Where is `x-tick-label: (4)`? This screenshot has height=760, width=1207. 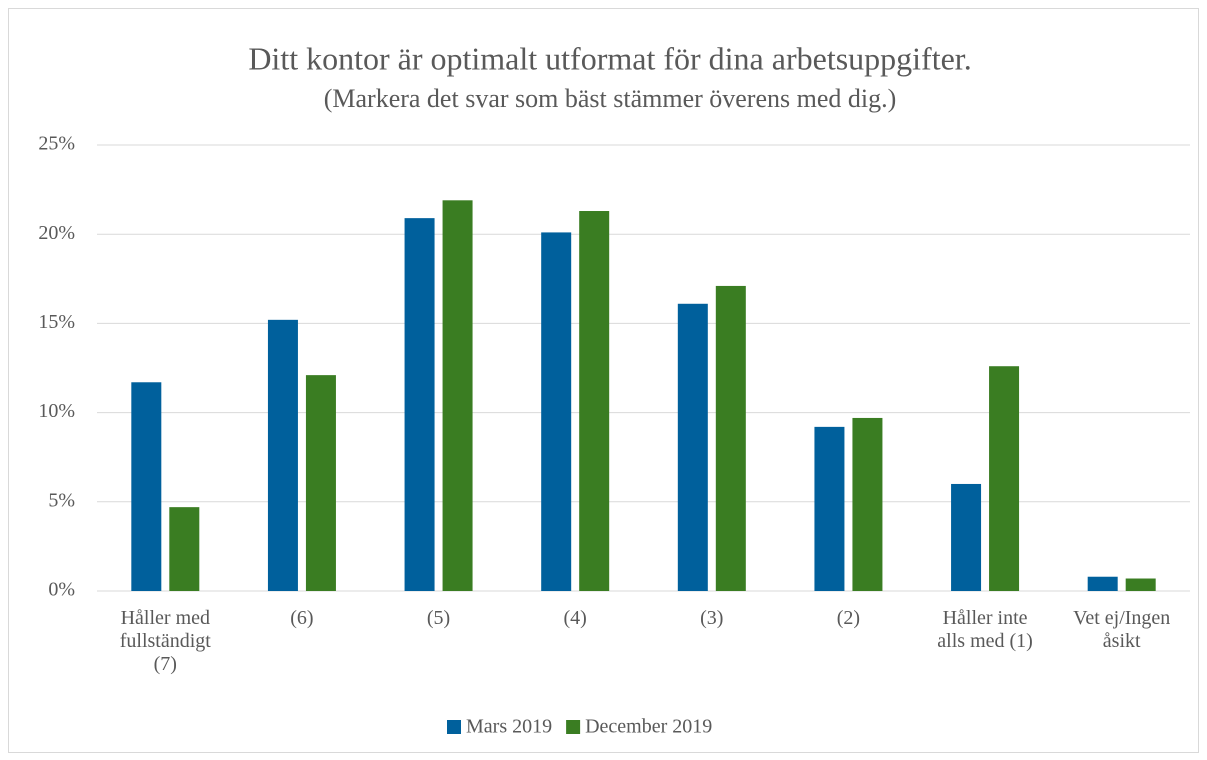 x-tick-label: (4) is located at coordinates (575, 618).